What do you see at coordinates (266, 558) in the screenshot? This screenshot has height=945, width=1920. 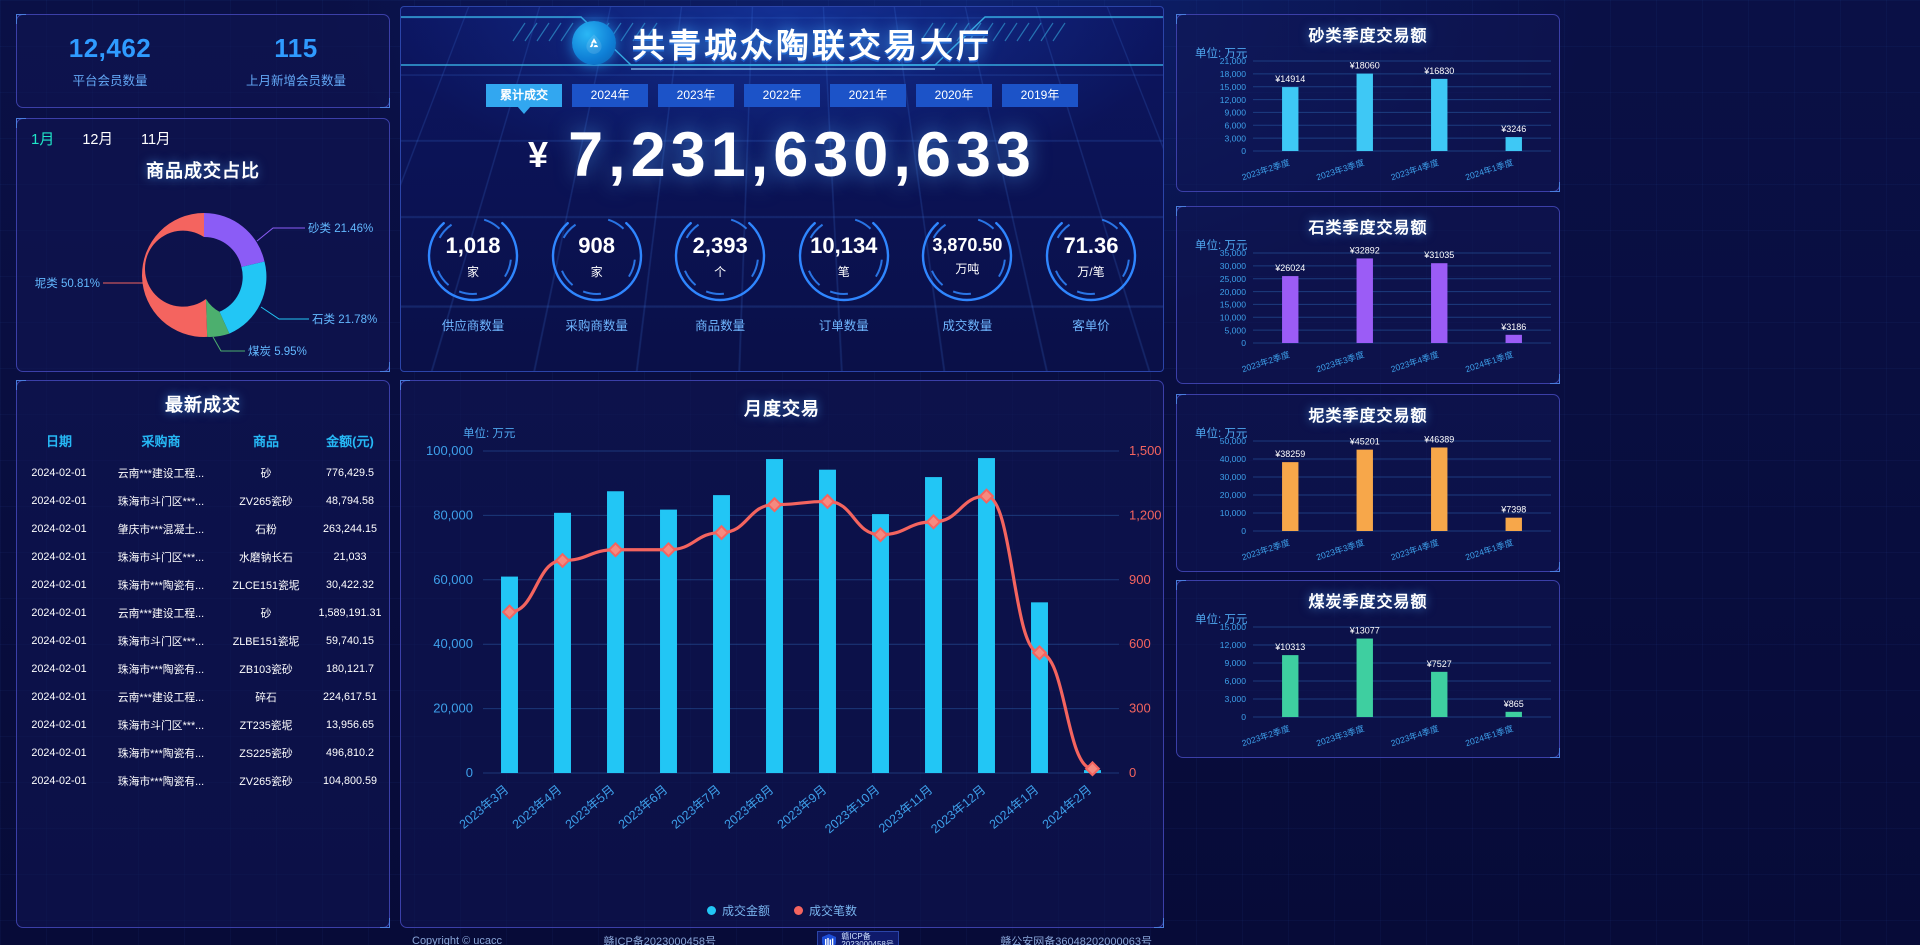 I see `cell-goods: 水磨钠长石` at bounding box center [266, 558].